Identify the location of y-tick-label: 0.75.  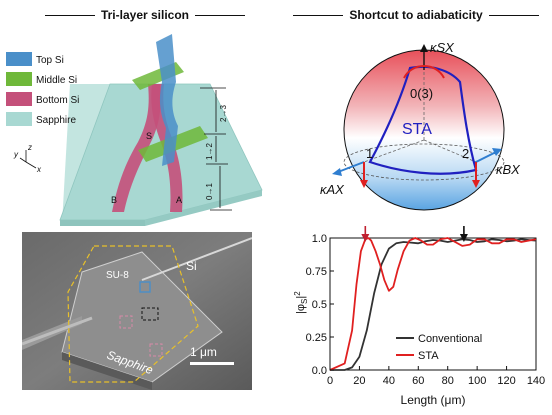
(316, 272).